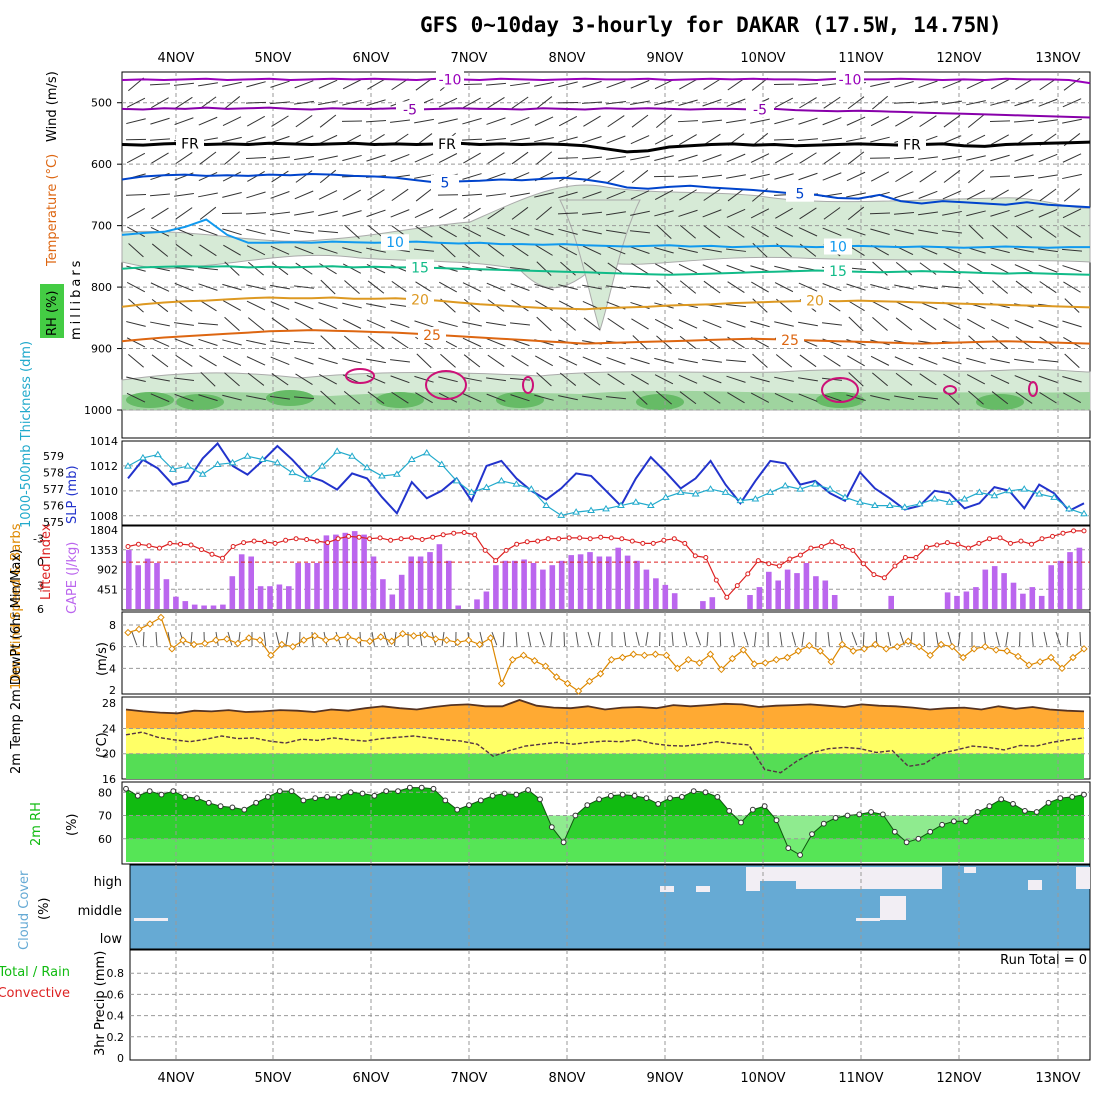 This screenshot has height=1100, width=1100. I want to click on slp-tick: 1012, so click(104, 466).